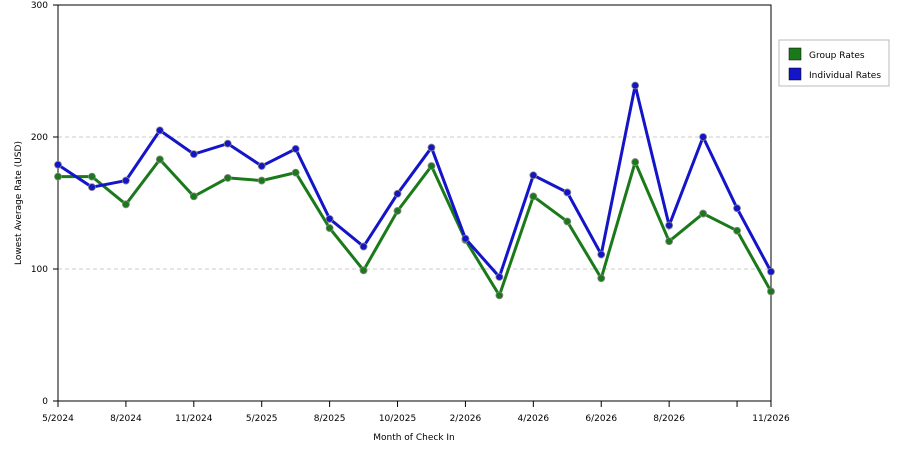  Describe the element at coordinates (533, 419) in the screenshot. I see `x-tick-label: 4/2026` at that location.